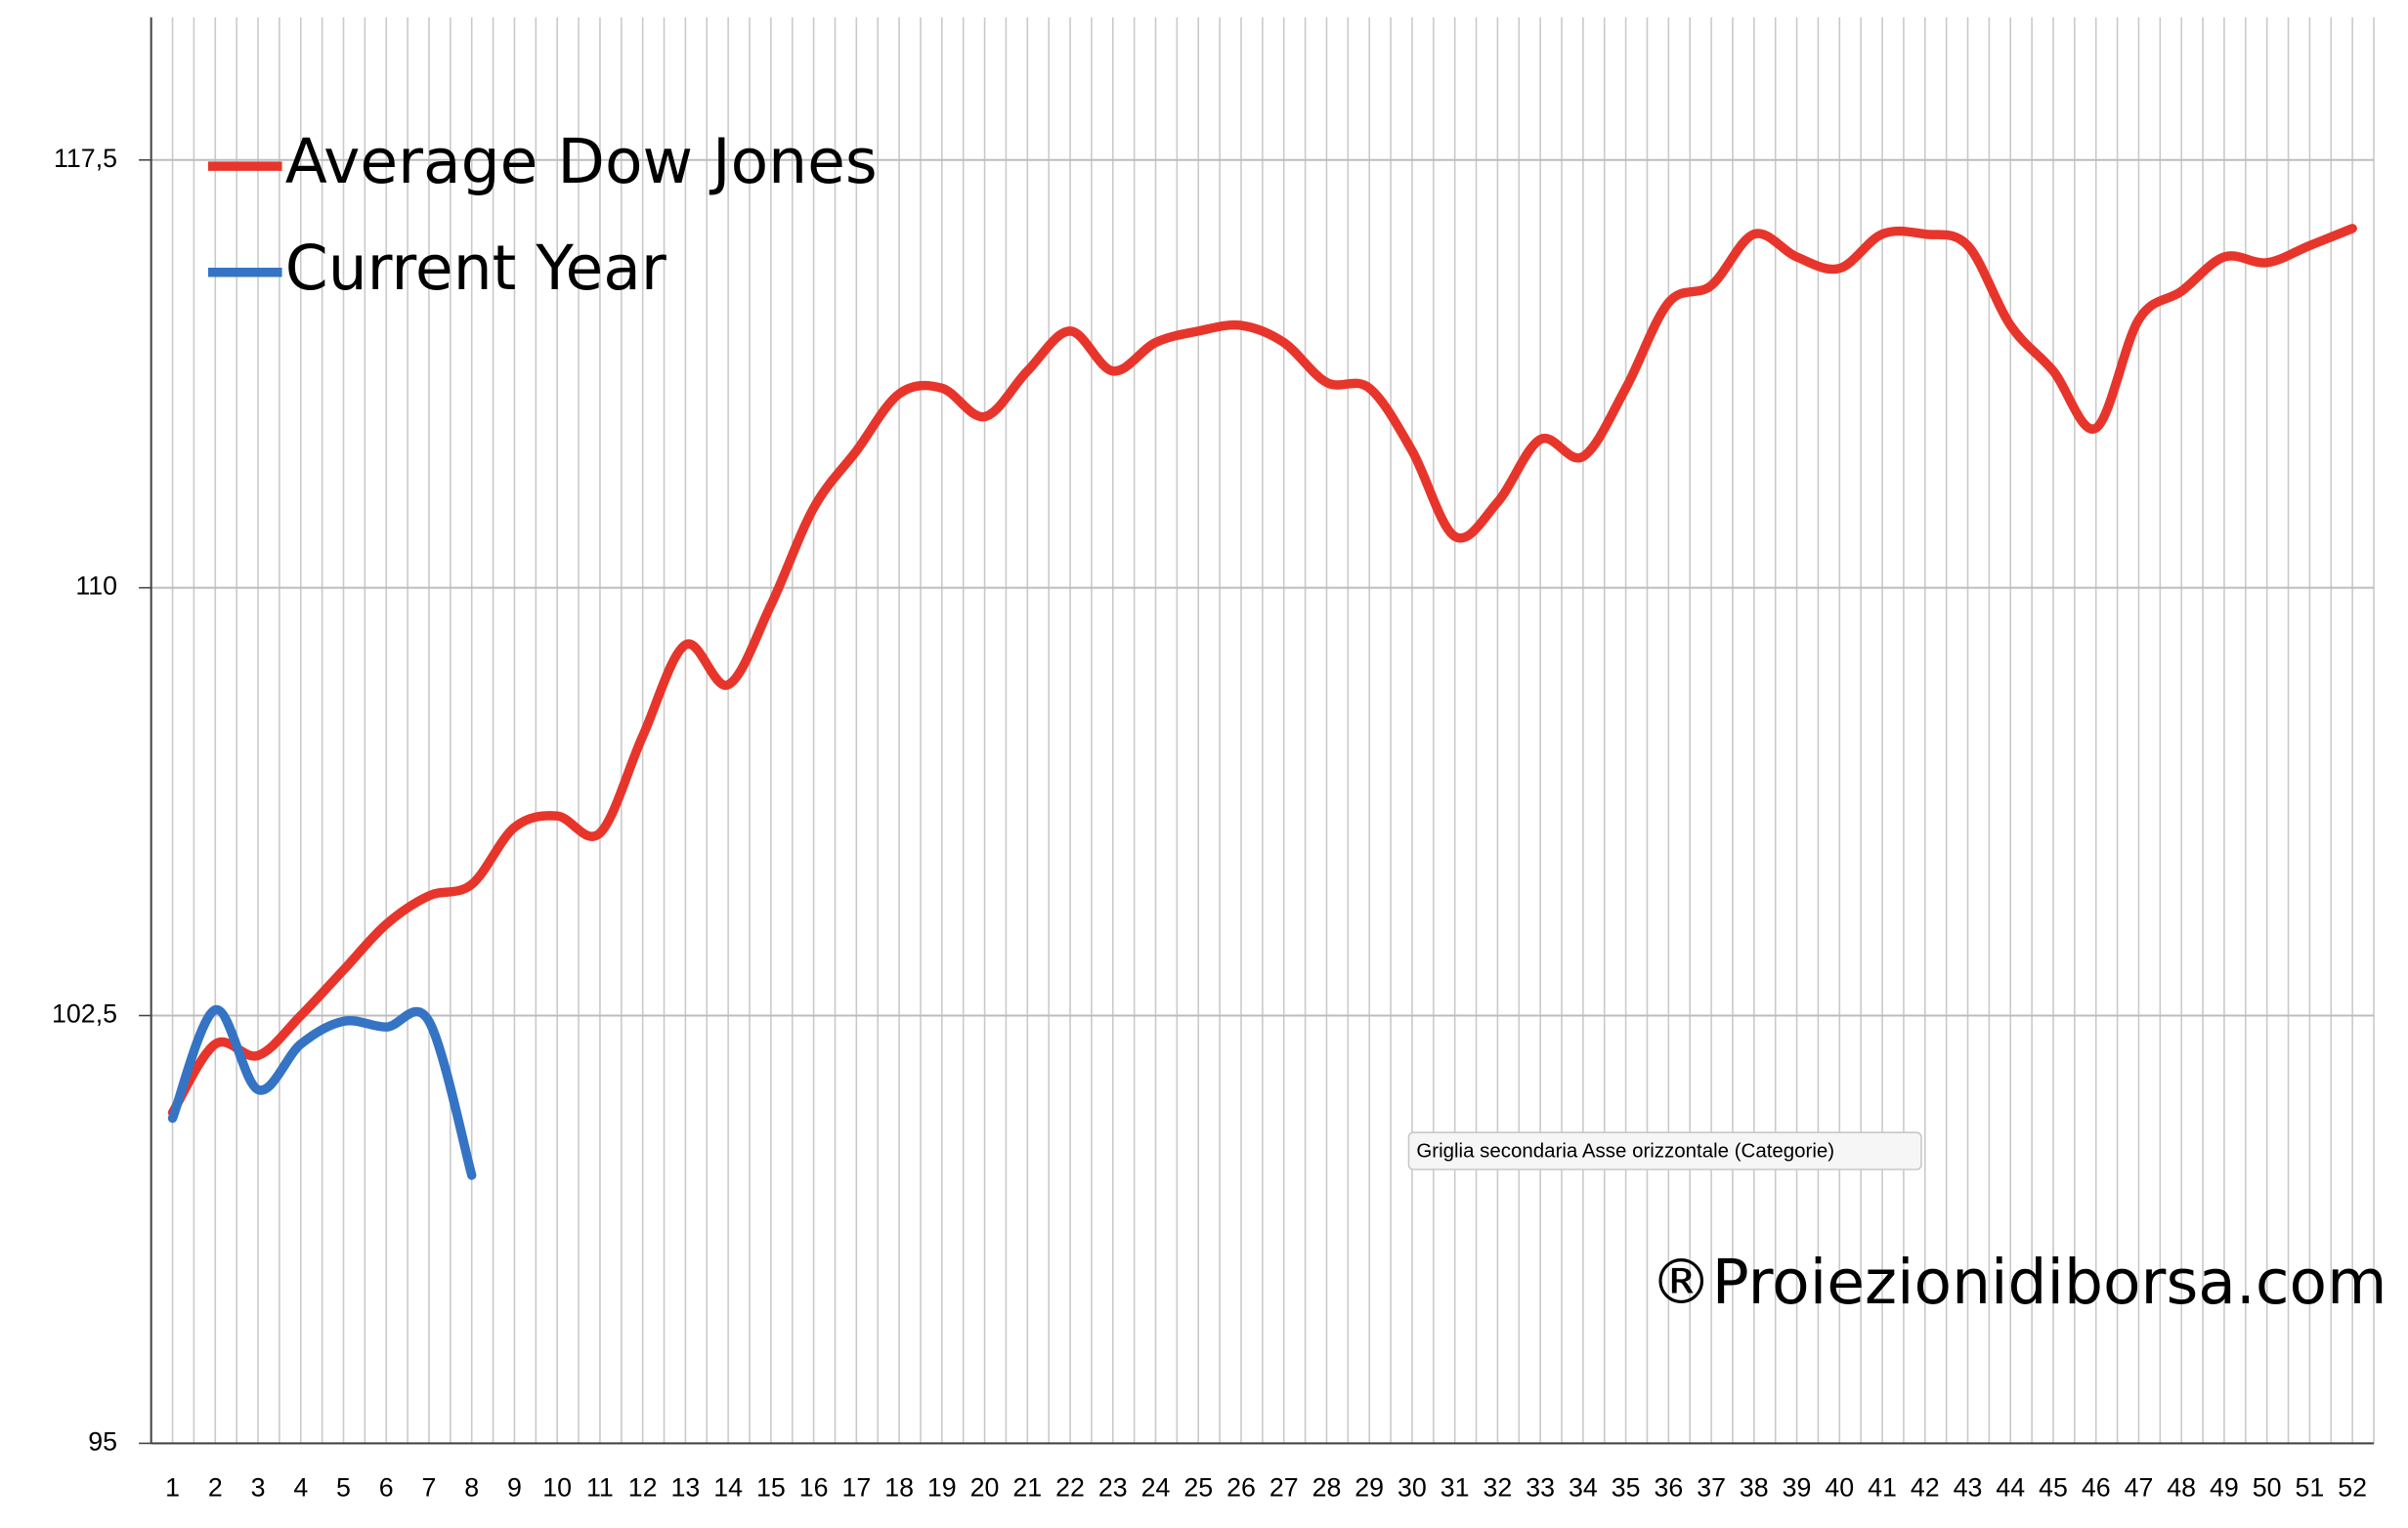  I want to click on x-tick-label: 11, so click(600, 1488).